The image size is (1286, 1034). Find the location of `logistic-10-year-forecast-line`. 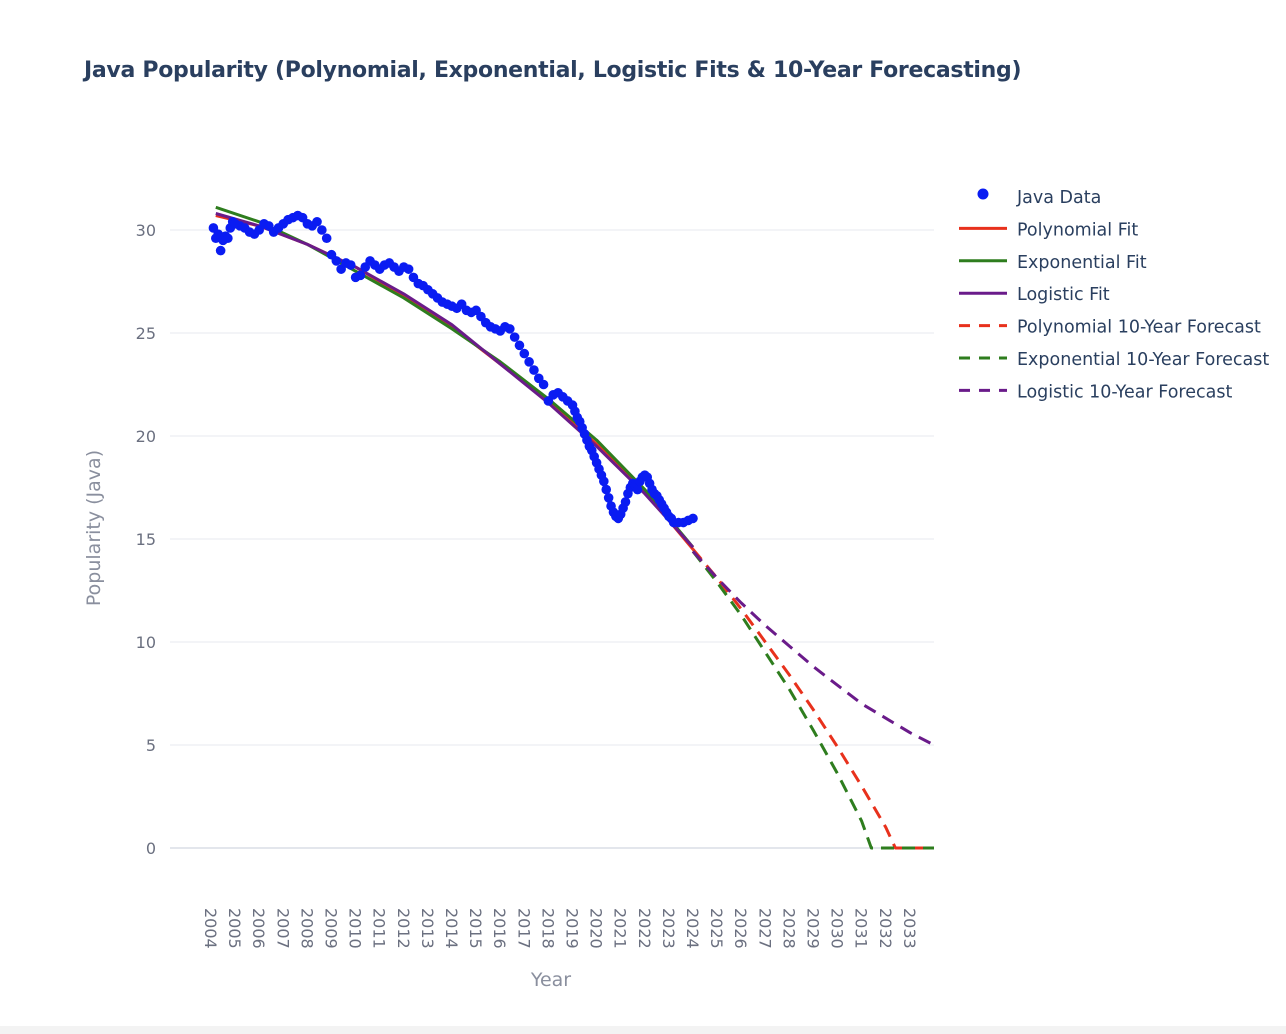

logistic-10-year-forecast-line is located at coordinates (813, 648).